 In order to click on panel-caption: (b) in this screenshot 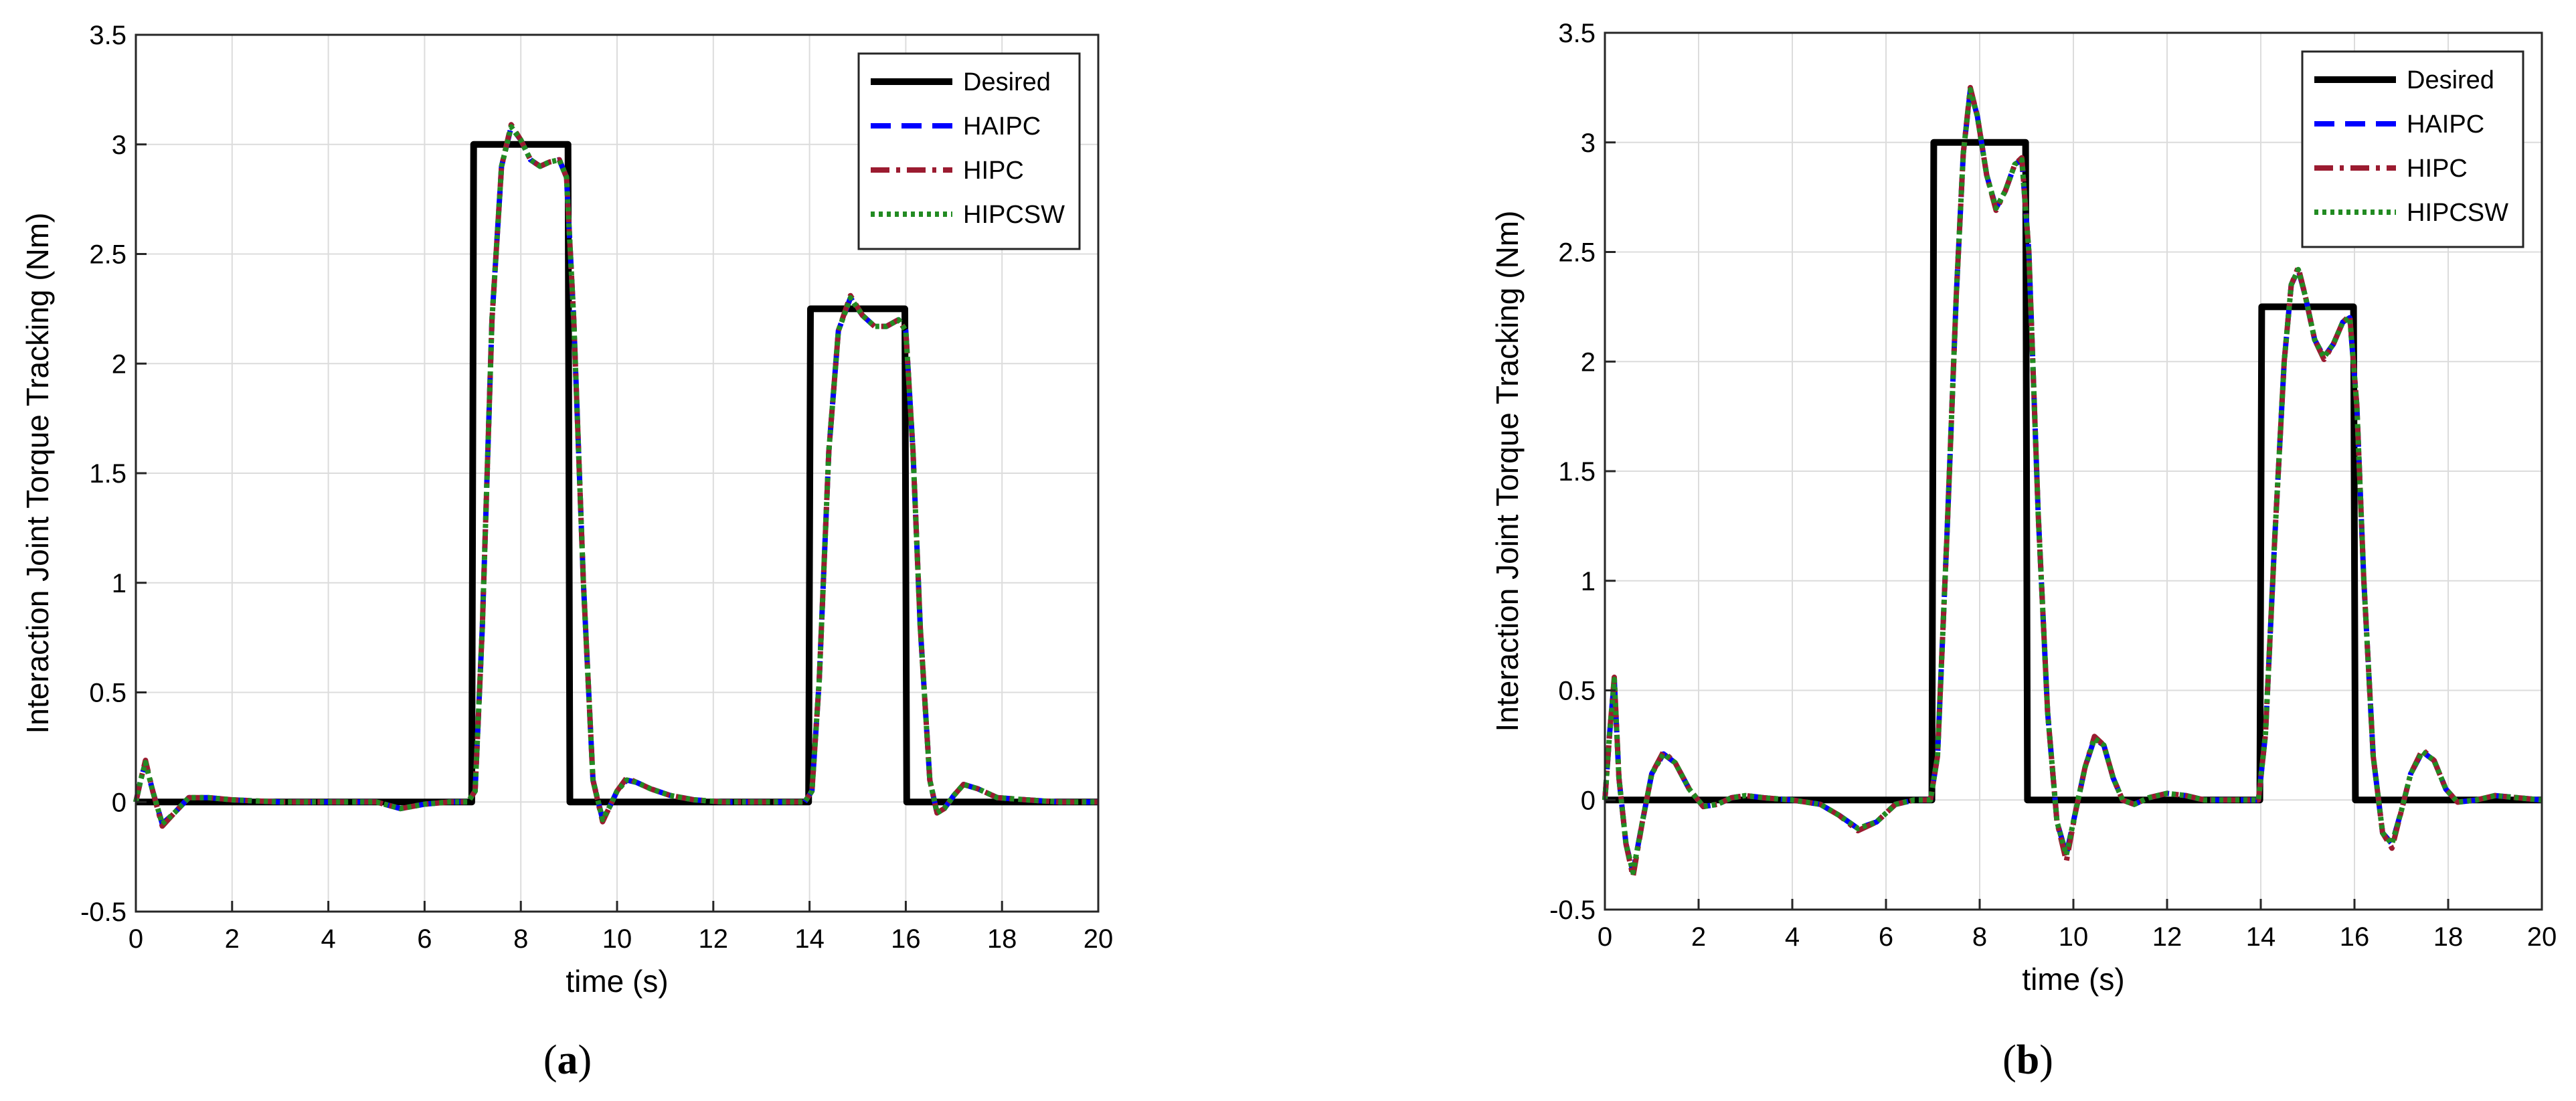, I will do `click(2027, 1060)`.